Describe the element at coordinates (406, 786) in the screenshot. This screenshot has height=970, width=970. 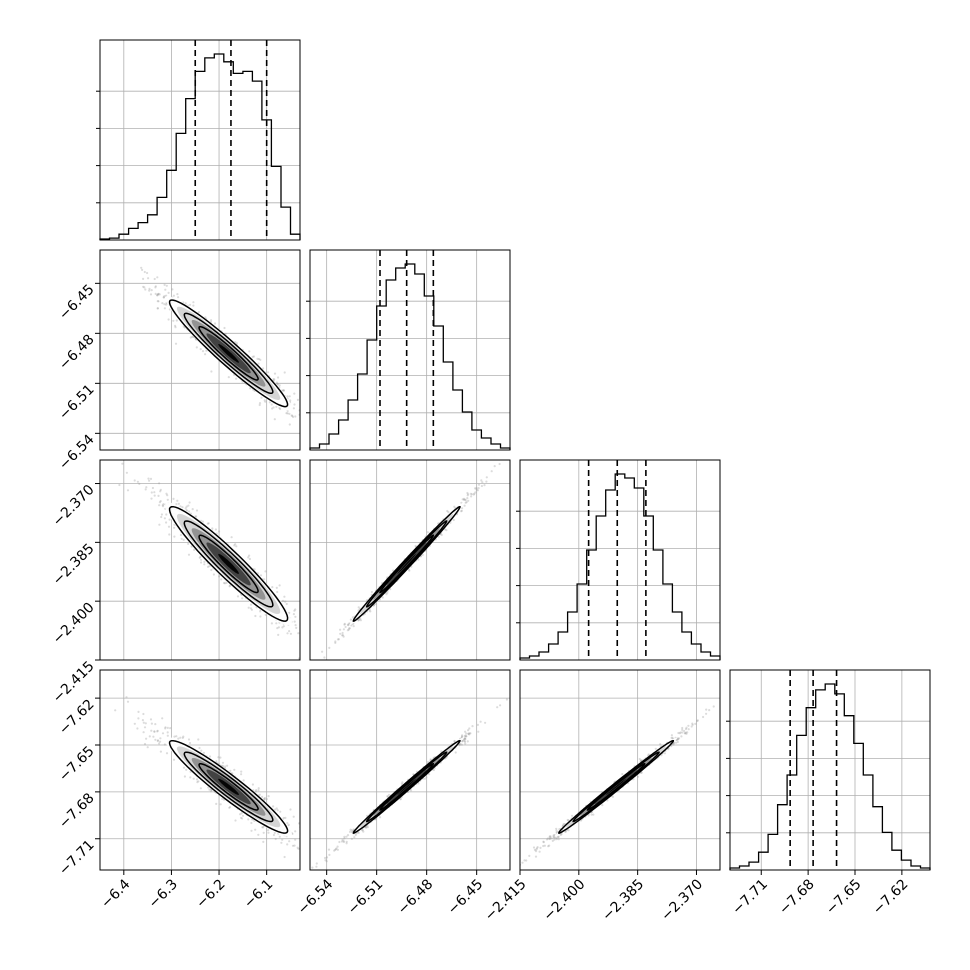
I see `density-level` at that location.